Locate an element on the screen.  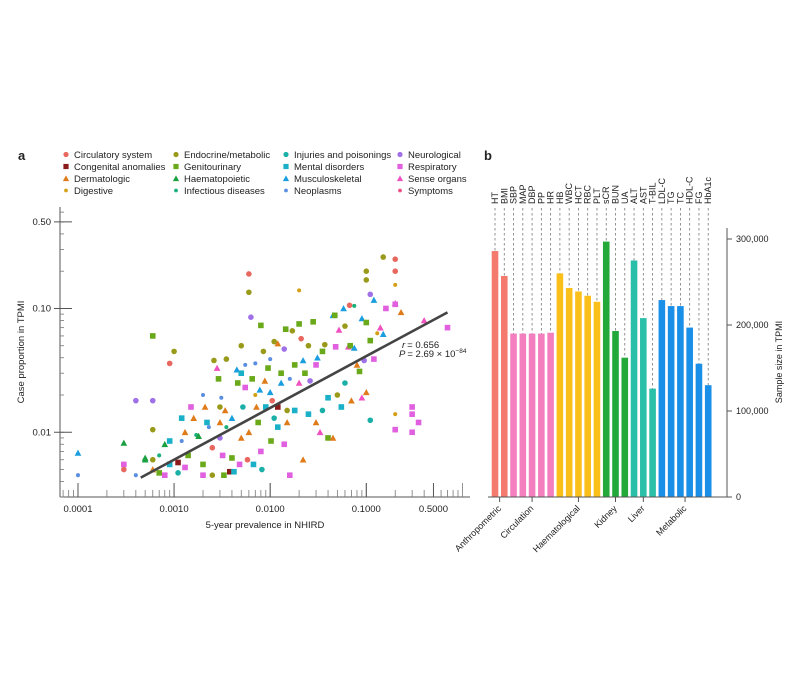
p-annotation: P = 2.69 × 10−84 is located at coordinates (433, 354).